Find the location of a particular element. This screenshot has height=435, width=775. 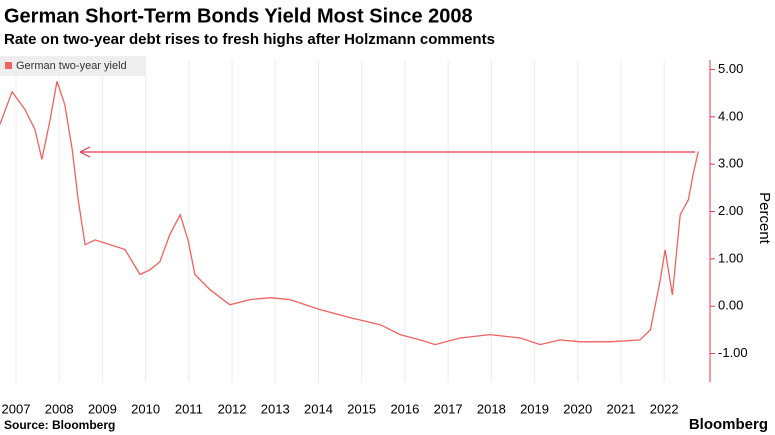

x-tick-label: 2019 is located at coordinates (534, 408).